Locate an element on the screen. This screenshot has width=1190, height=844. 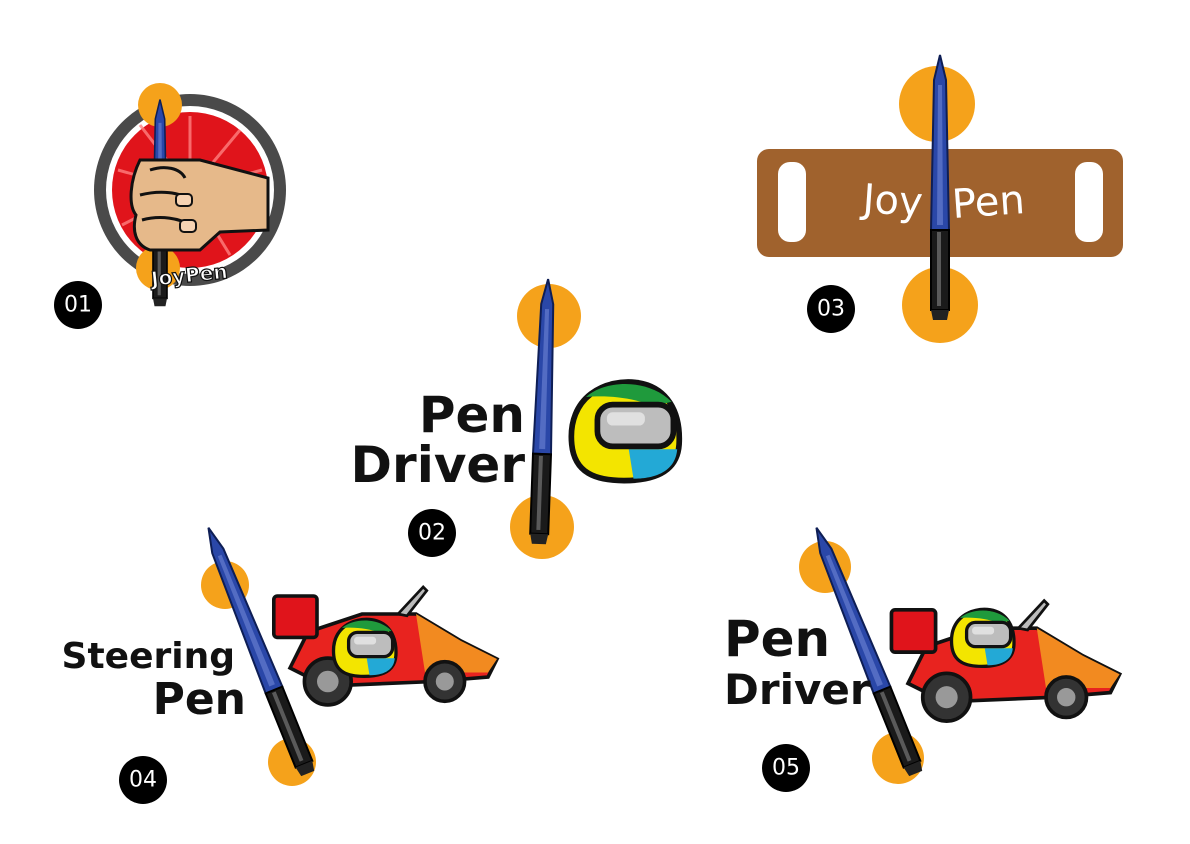
slot-left is located at coordinates (792, 202).